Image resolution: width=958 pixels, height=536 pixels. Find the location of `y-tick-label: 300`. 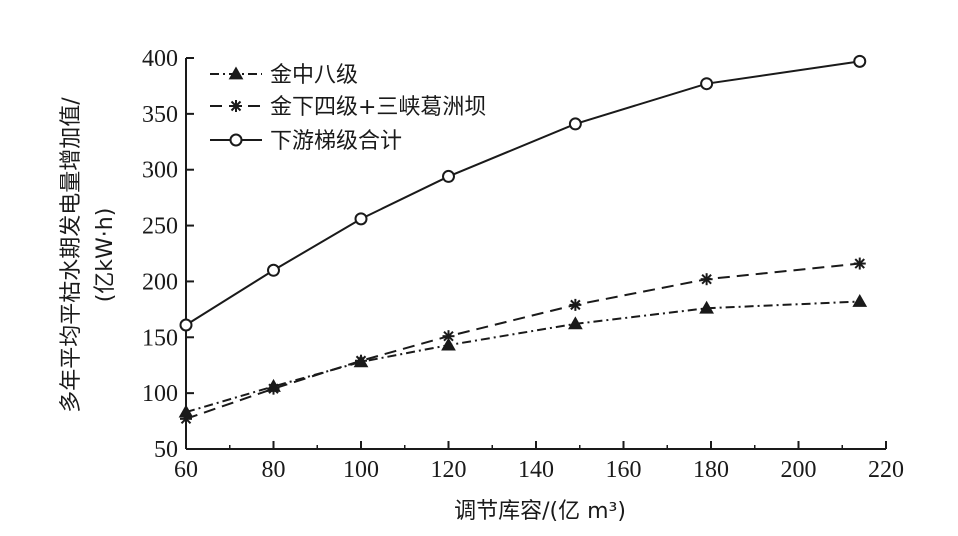

y-tick-label: 300 is located at coordinates (160, 171).